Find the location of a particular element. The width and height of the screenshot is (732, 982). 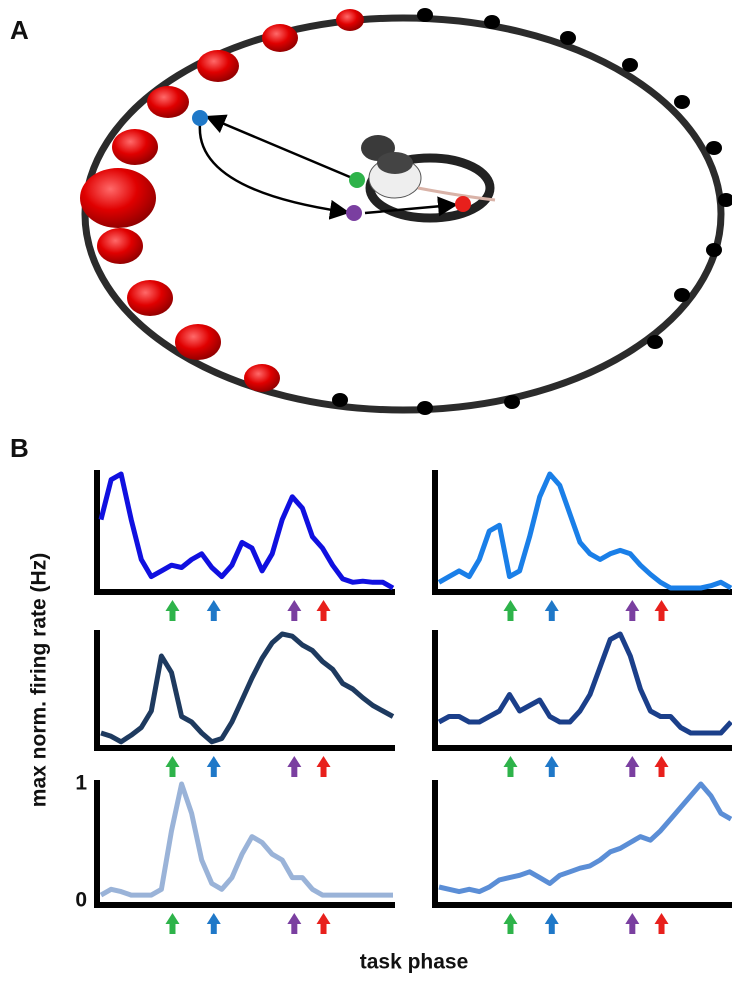

start-ring is located at coordinates (430, 188).